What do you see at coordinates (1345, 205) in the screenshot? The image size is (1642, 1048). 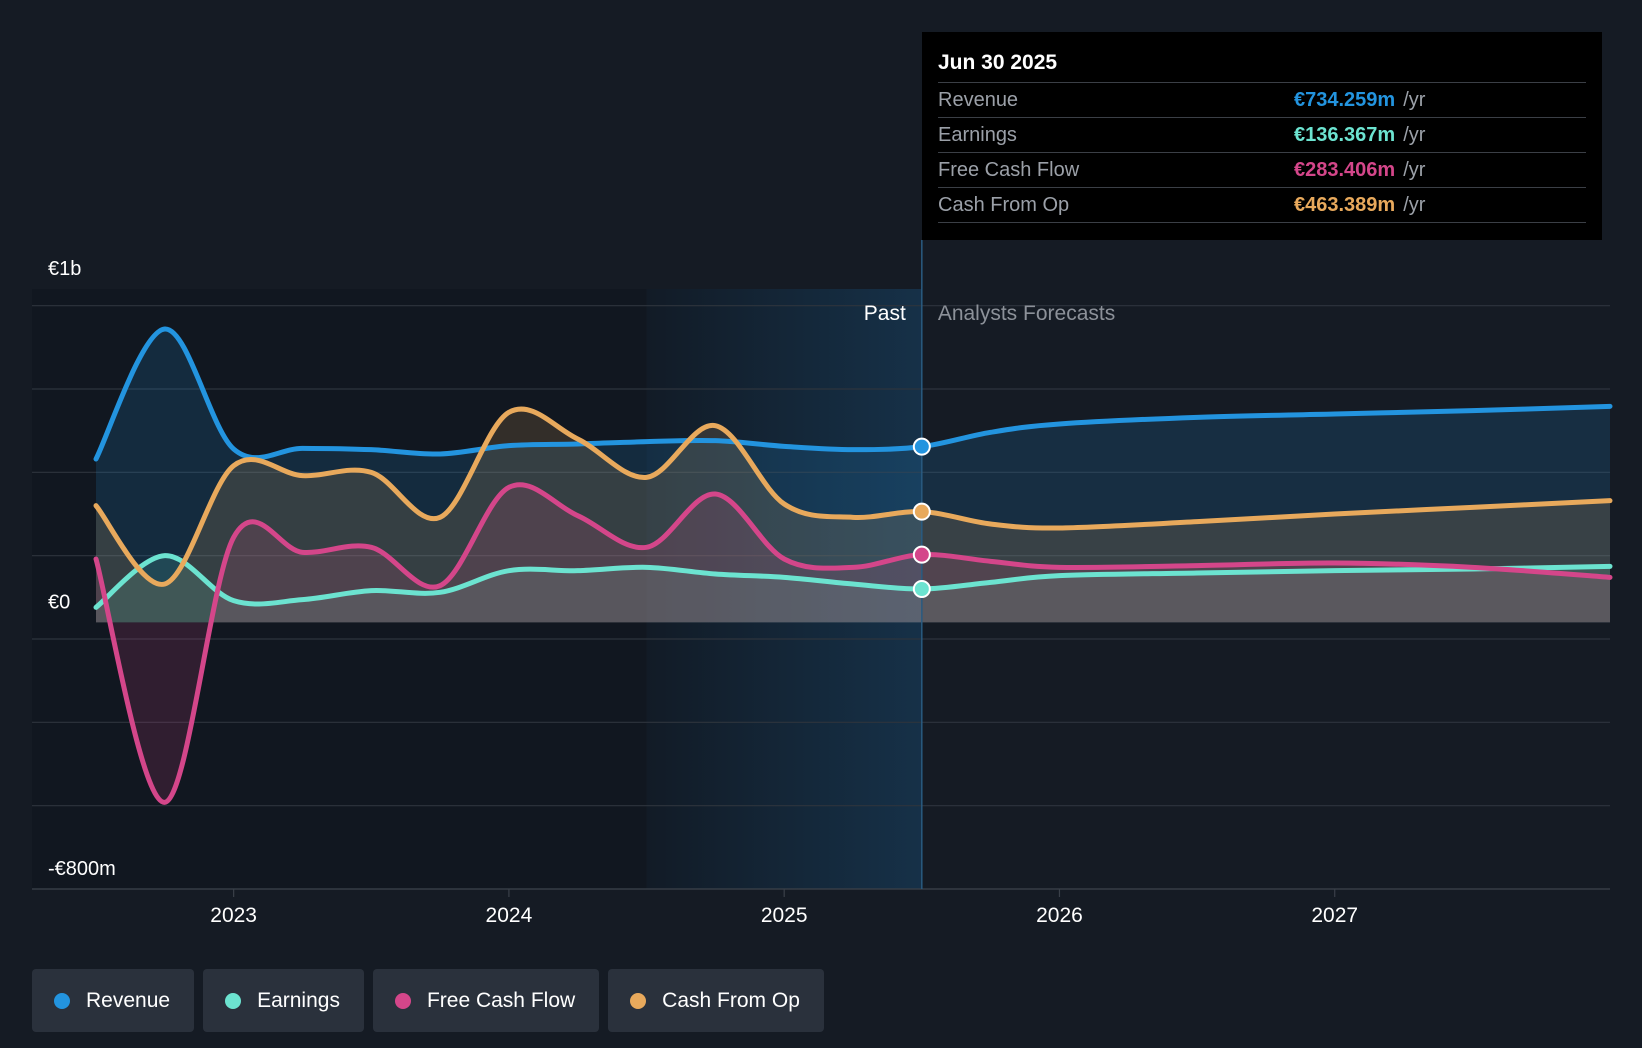 I see `tooltip-value: €463.389m` at bounding box center [1345, 205].